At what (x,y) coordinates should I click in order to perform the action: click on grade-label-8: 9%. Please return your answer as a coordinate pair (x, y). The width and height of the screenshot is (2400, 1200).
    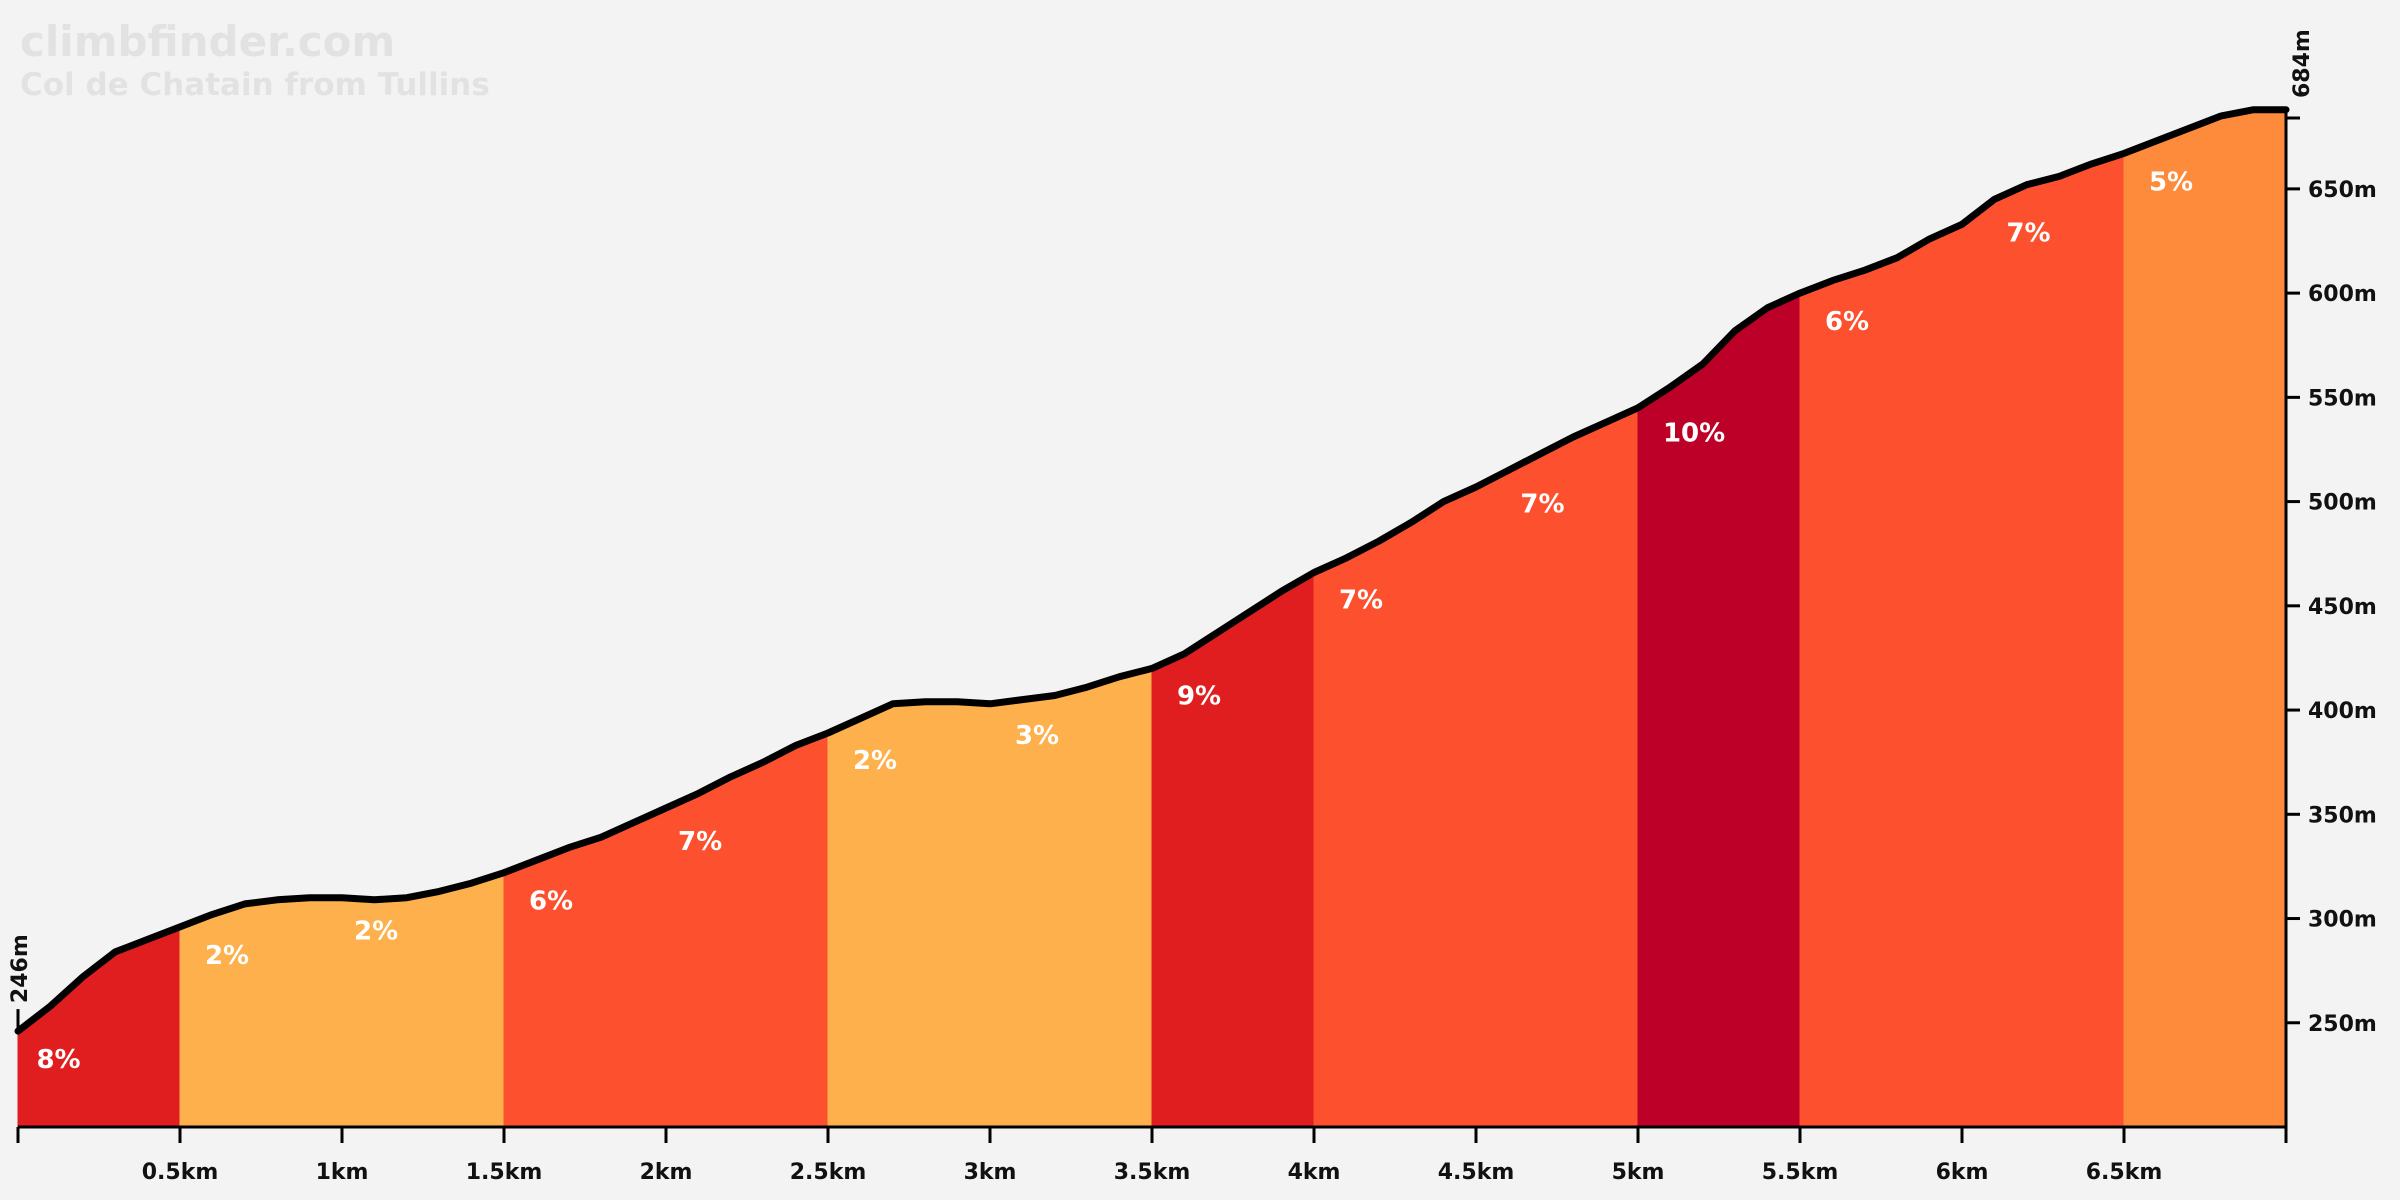
    Looking at the image, I should click on (1199, 697).